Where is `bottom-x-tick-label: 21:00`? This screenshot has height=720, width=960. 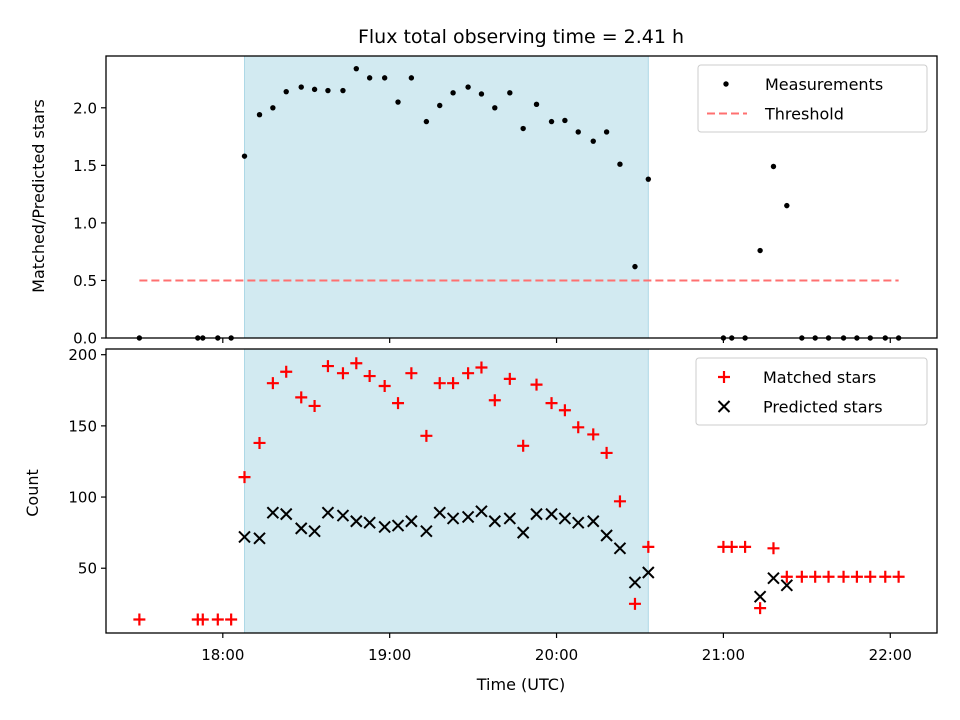
bottom-x-tick-label: 21:00 is located at coordinates (723, 655).